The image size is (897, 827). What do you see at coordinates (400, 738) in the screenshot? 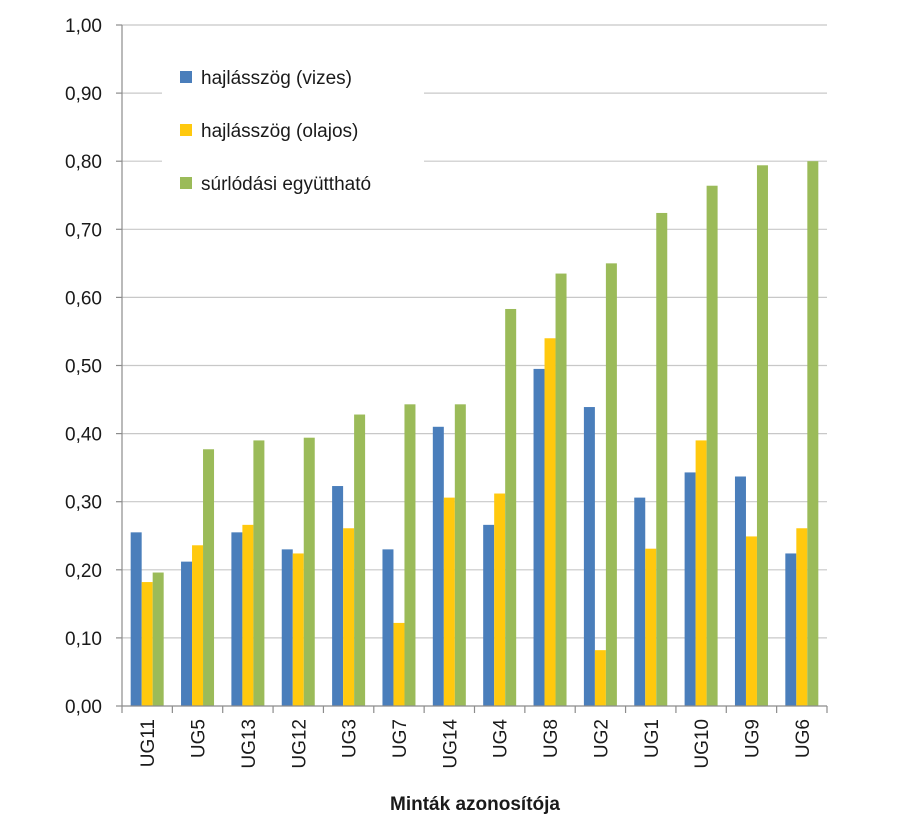
I see `x-tick-label: UG7` at bounding box center [400, 738].